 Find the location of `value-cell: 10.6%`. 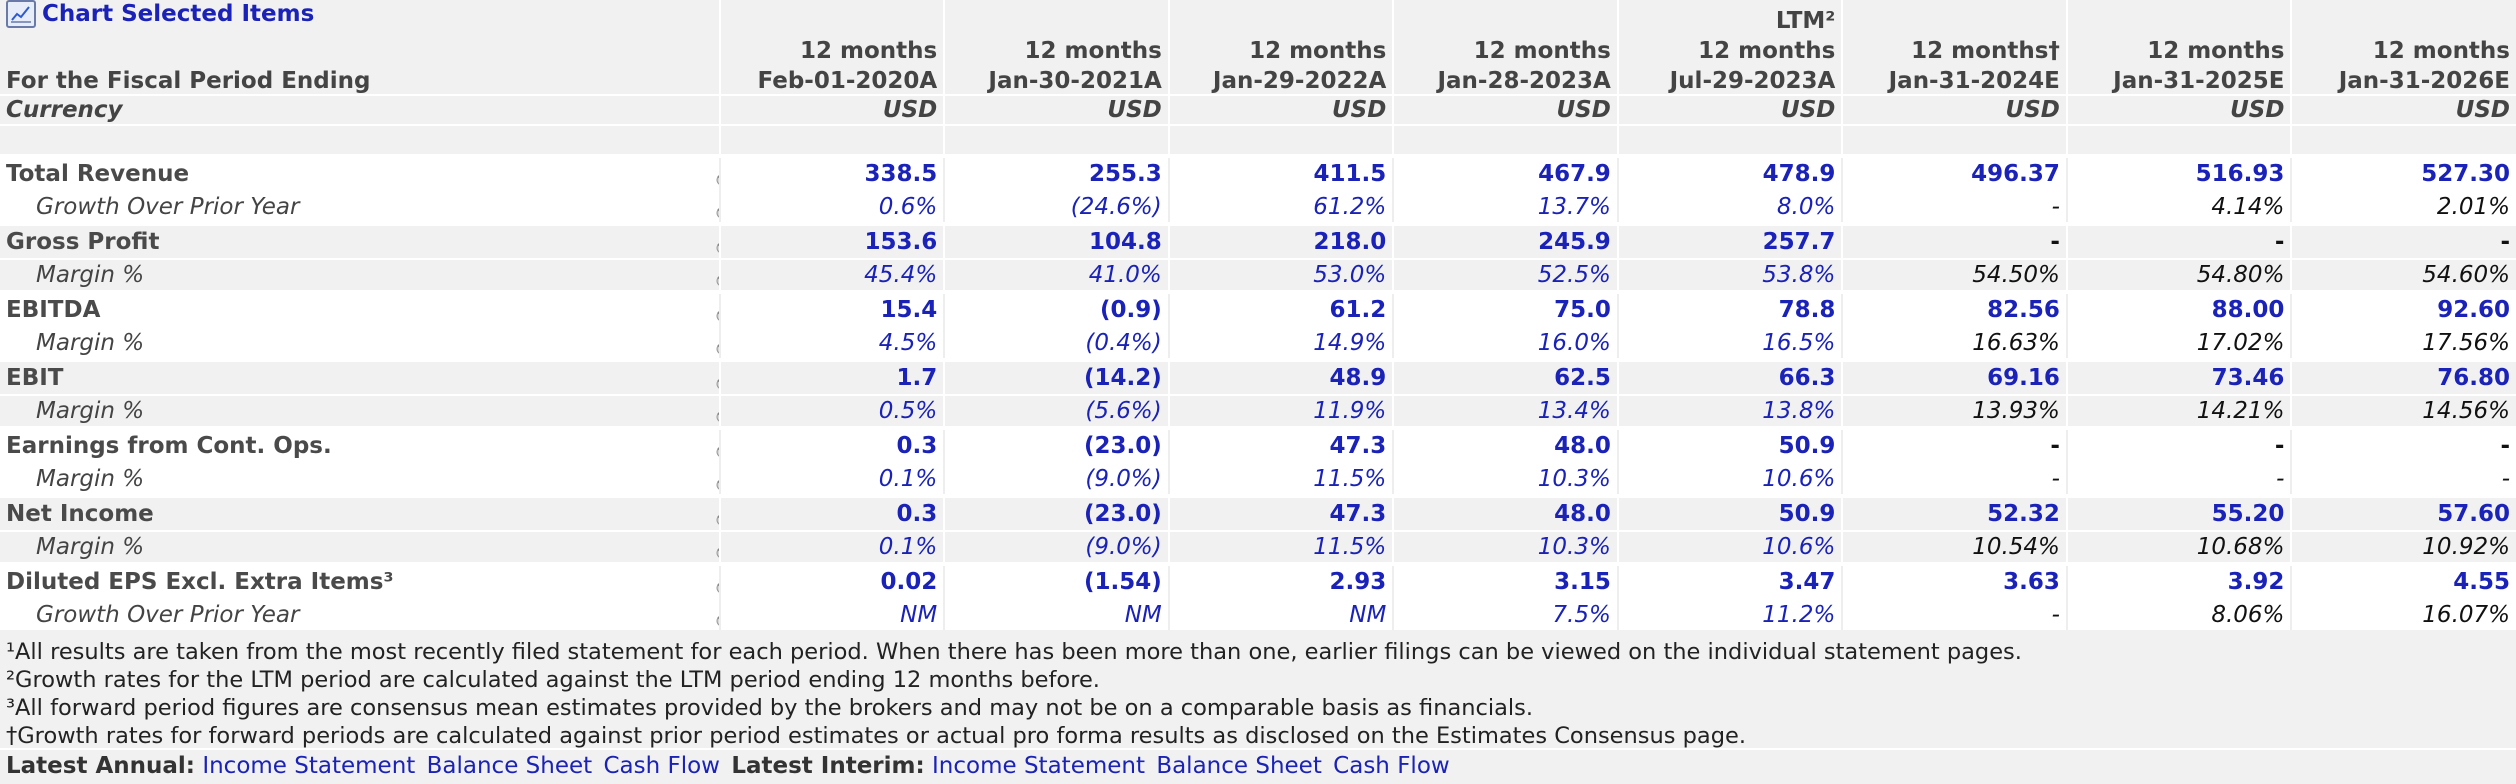

value-cell: 10.6% is located at coordinates (1729, 547).